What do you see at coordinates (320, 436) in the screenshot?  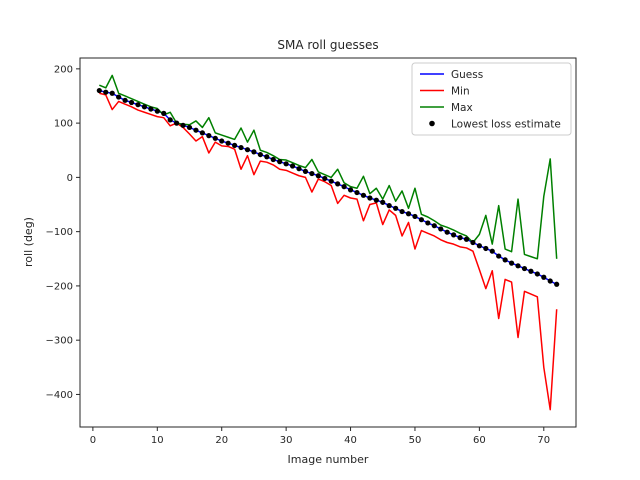 I see `x-axis: 0 10 20 30 40 50 60 70` at bounding box center [320, 436].